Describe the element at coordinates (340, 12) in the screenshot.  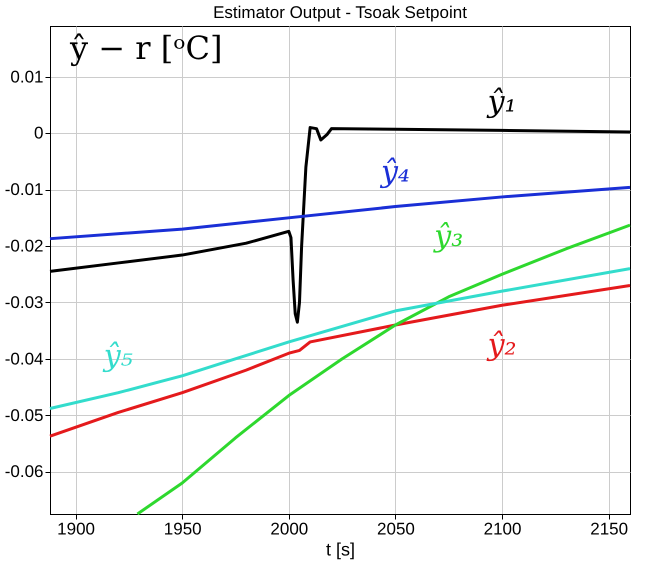
I see `chart-title: Estimator Output - Tsoak Setpoint` at that location.